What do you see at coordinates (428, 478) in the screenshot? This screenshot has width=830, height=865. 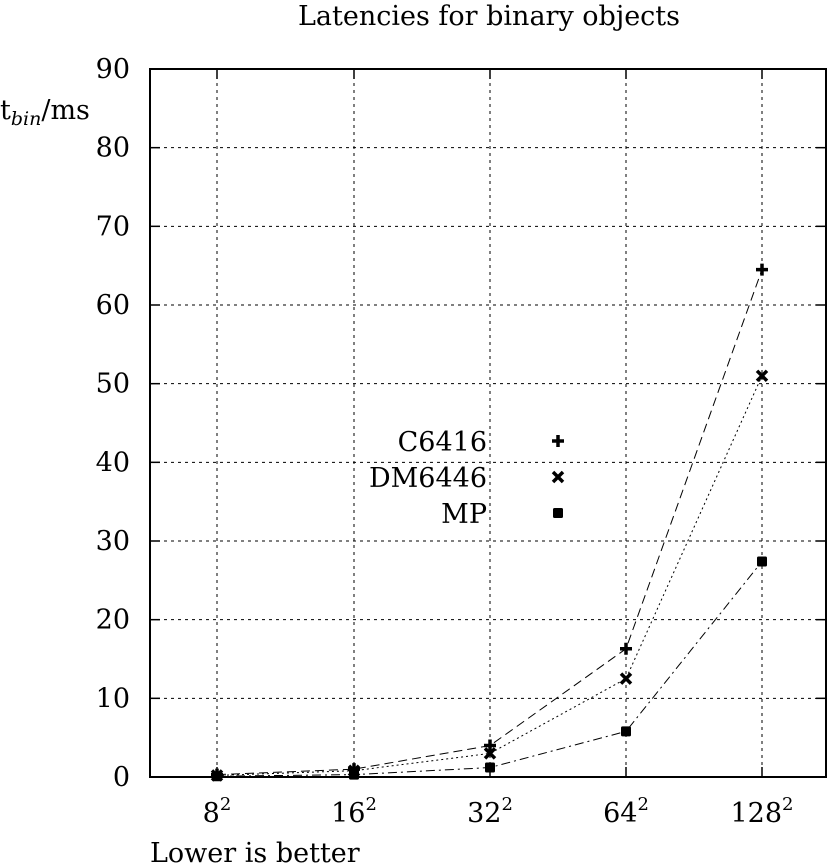 I see `legend-label-dm6446: DM6446` at bounding box center [428, 478].